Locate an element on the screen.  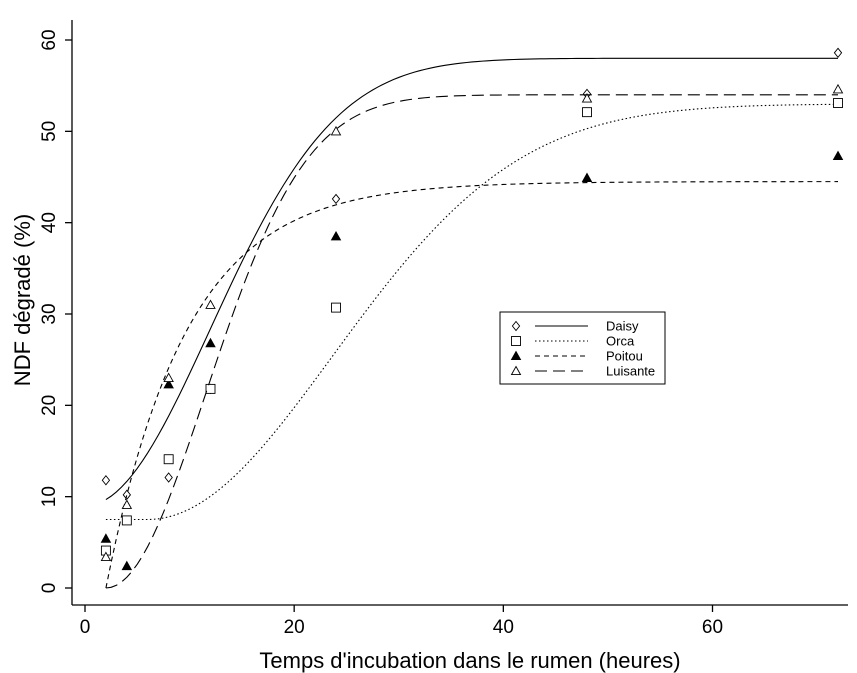
legend-label: Orca is located at coordinates (620, 341).